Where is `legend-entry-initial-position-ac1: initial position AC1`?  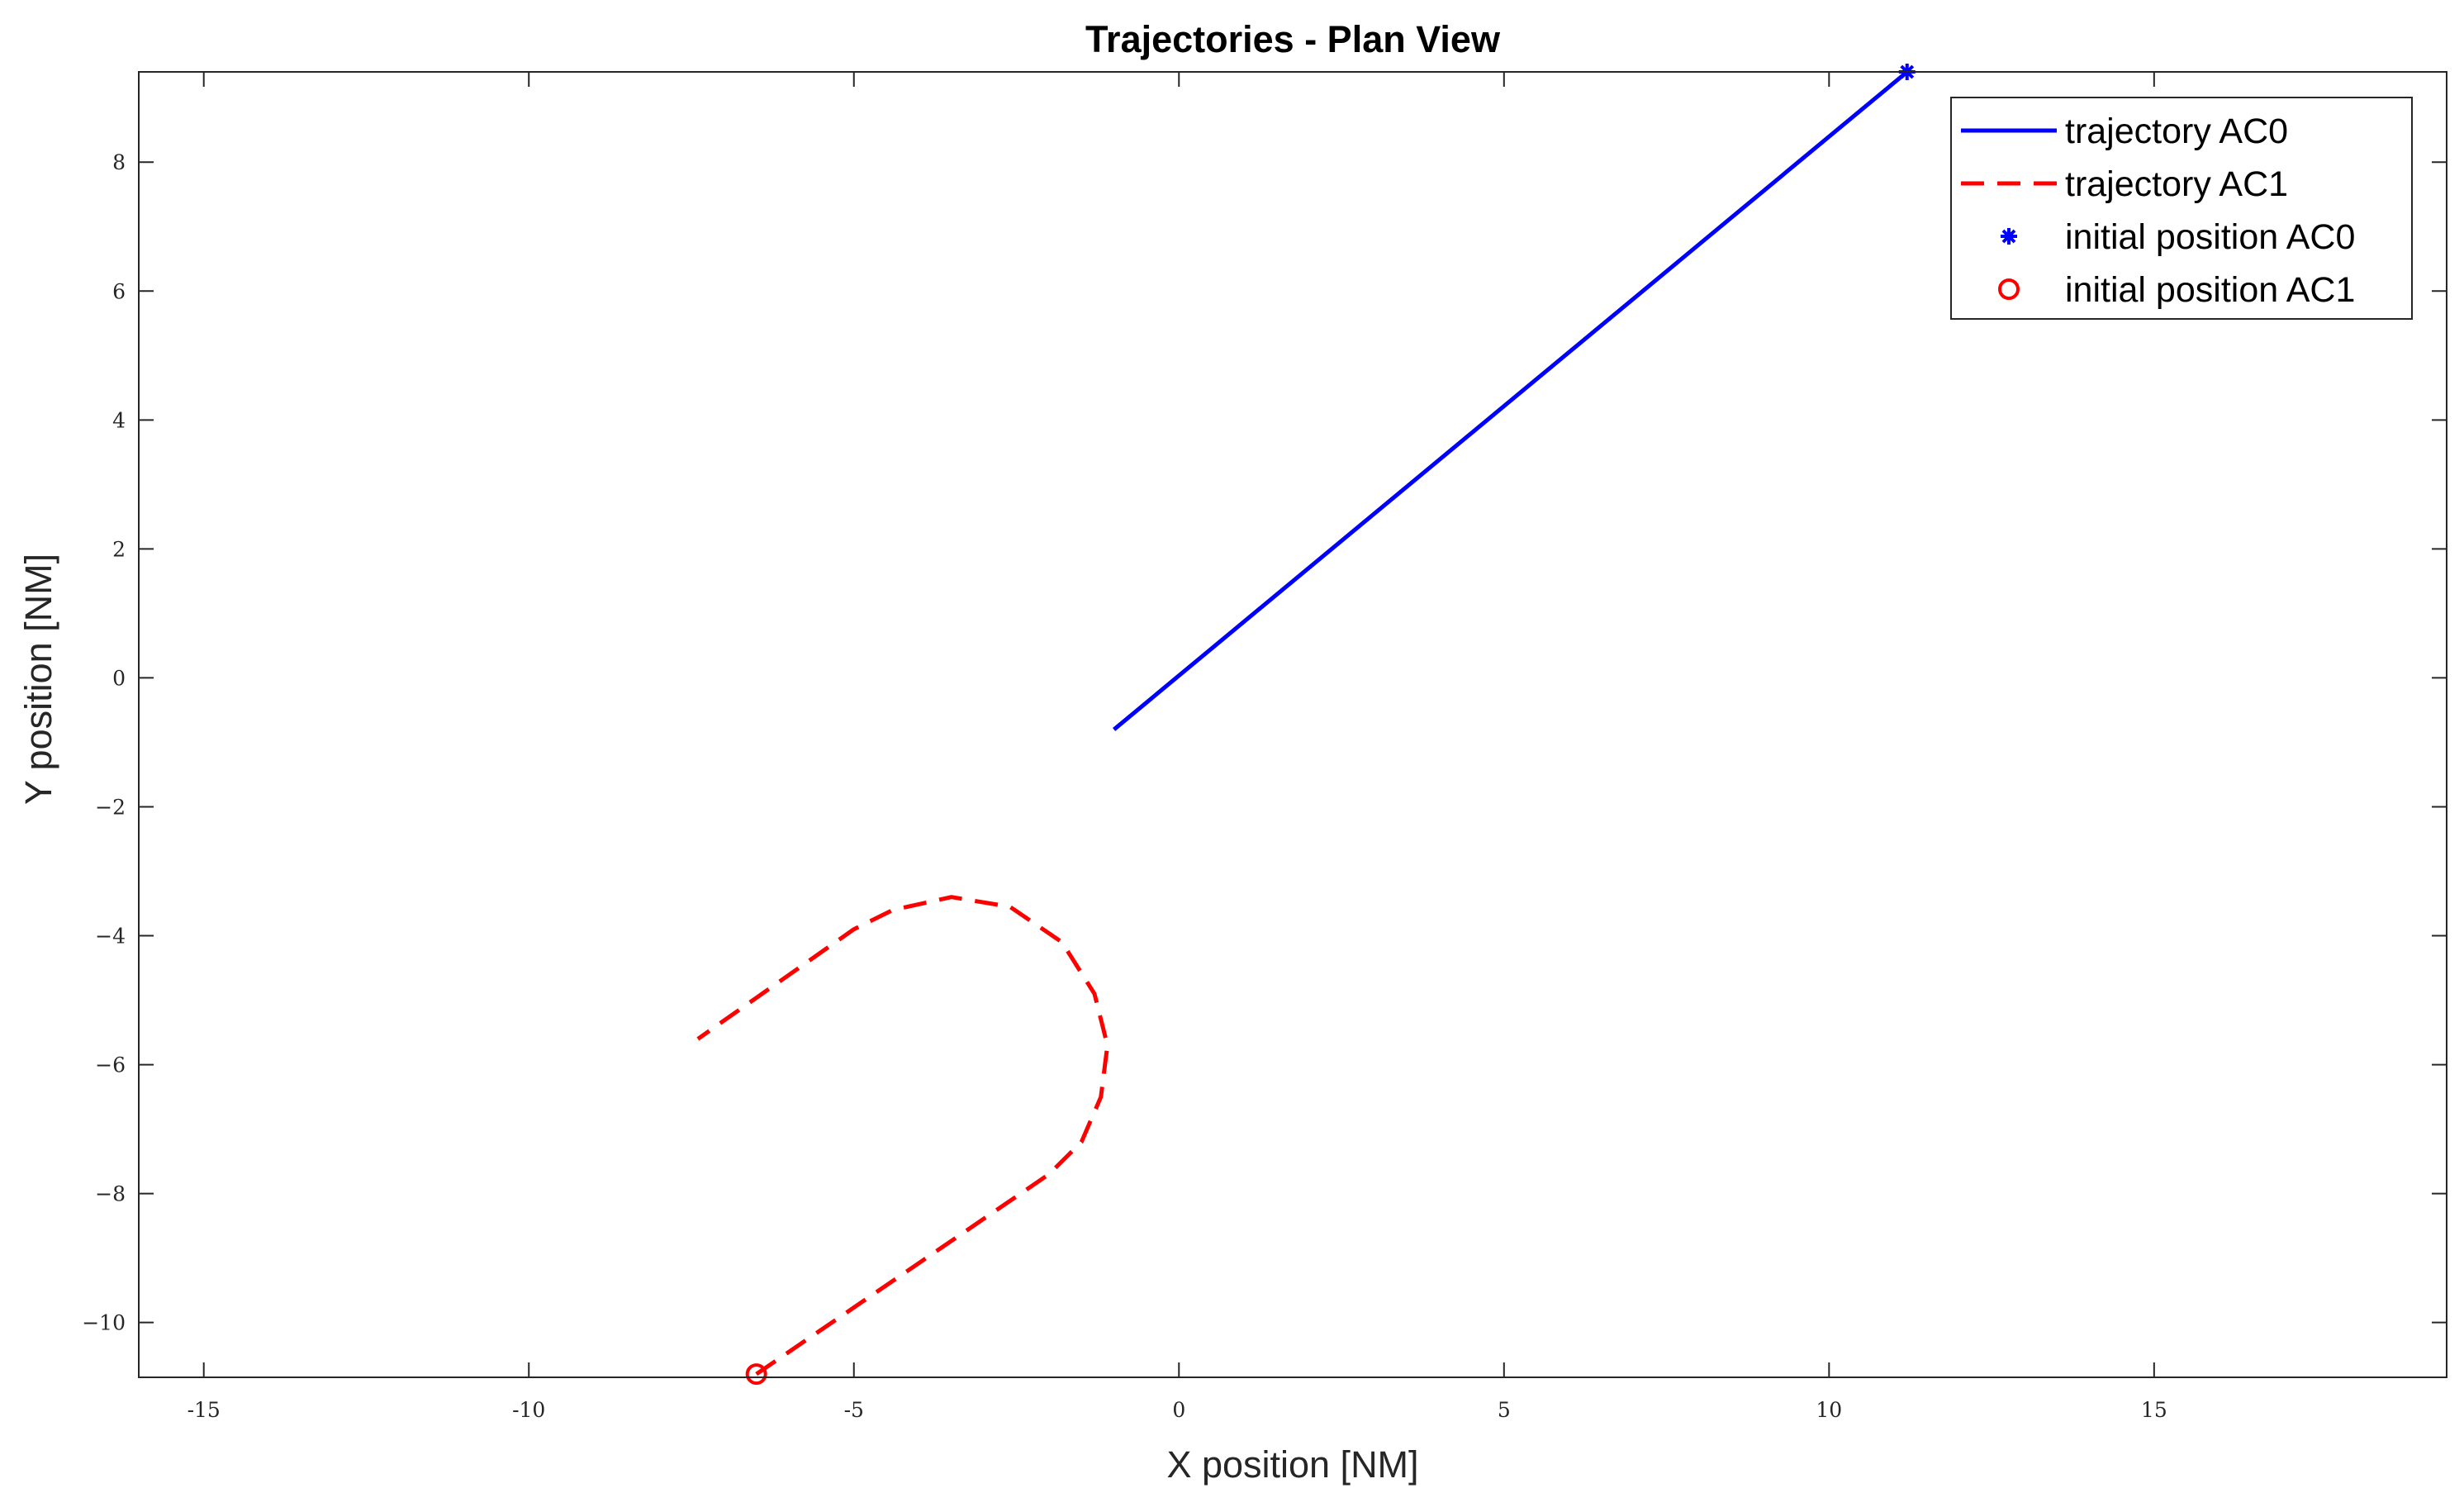
legend-entry-initial-position-ac1: initial position AC1 is located at coordinates (2176, 290).